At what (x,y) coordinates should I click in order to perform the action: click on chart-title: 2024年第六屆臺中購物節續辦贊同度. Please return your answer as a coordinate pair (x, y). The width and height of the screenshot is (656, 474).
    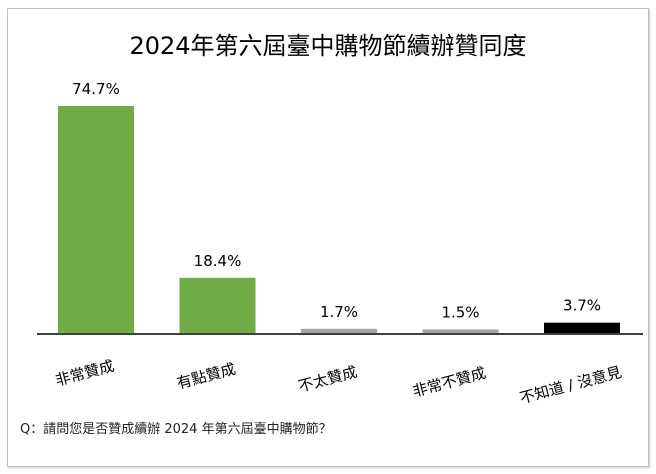
    Looking at the image, I should click on (328, 46).